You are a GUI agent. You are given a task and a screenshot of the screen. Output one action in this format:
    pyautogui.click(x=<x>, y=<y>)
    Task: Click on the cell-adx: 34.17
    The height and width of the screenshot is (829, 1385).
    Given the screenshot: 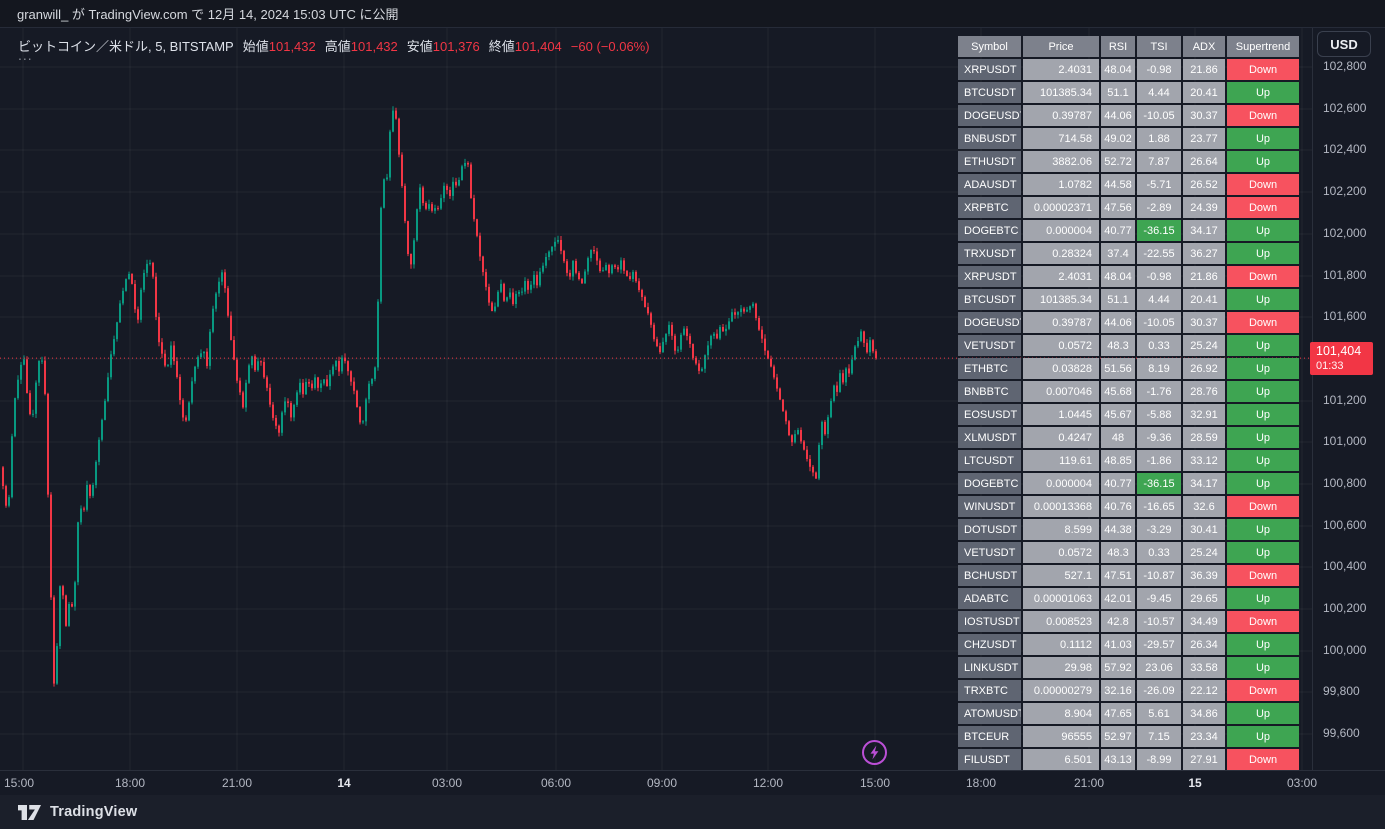 What is the action you would take?
    pyautogui.click(x=1204, y=483)
    